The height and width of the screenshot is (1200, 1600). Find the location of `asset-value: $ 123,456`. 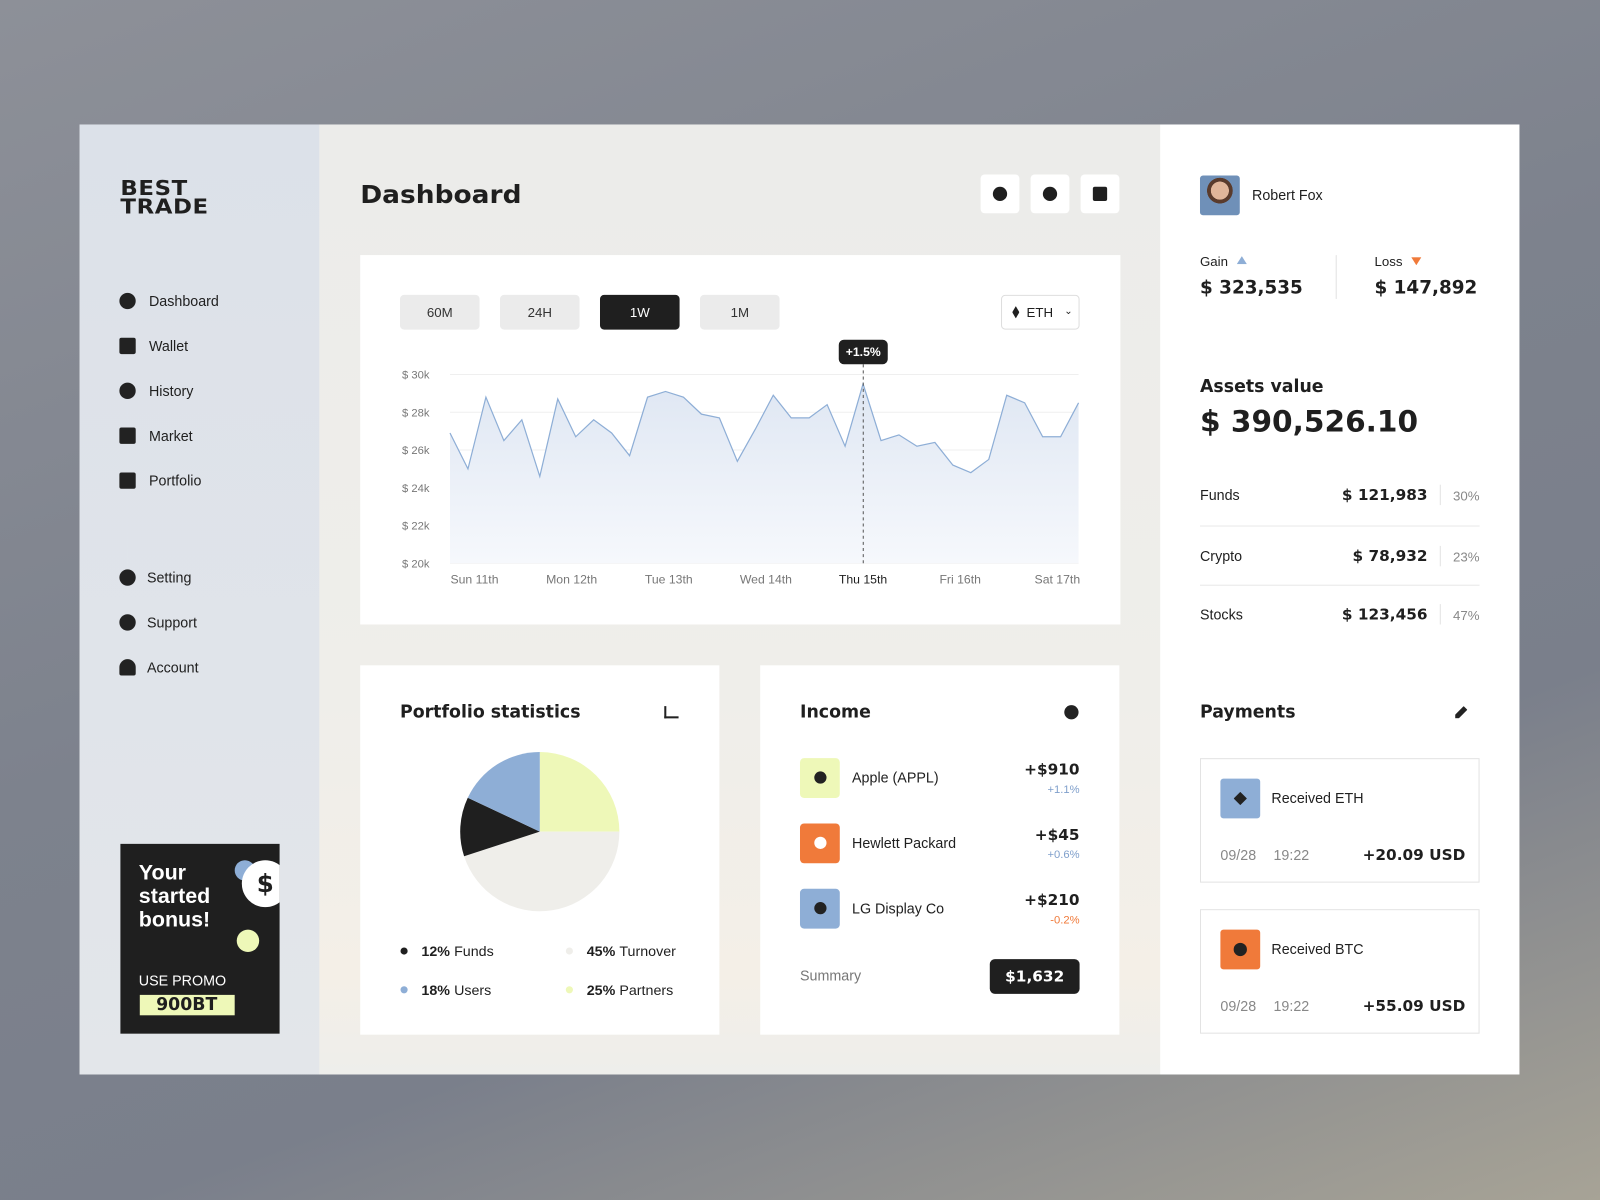

asset-value: $ 123,456 is located at coordinates (1384, 614).